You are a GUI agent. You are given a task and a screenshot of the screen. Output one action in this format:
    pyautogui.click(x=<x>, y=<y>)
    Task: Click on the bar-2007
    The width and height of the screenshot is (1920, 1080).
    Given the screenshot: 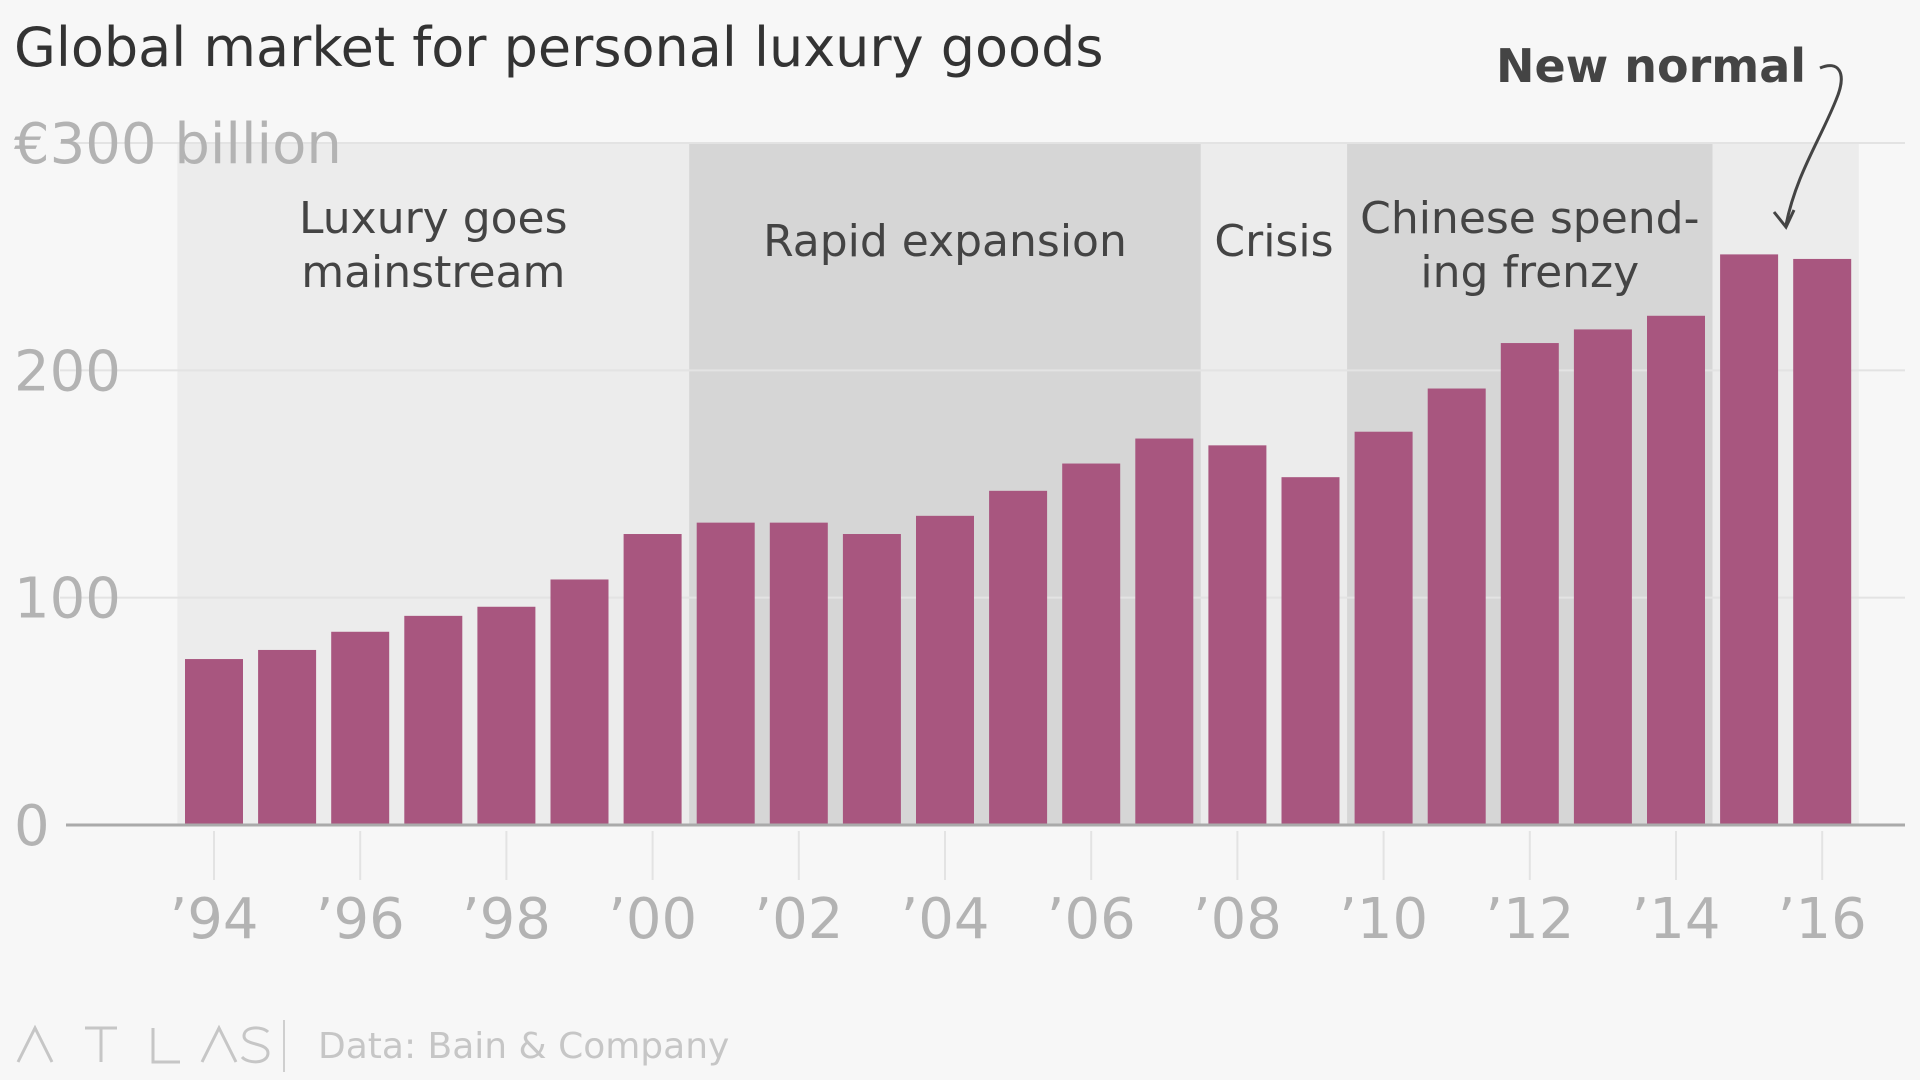 What is the action you would take?
    pyautogui.click(x=1164, y=631)
    